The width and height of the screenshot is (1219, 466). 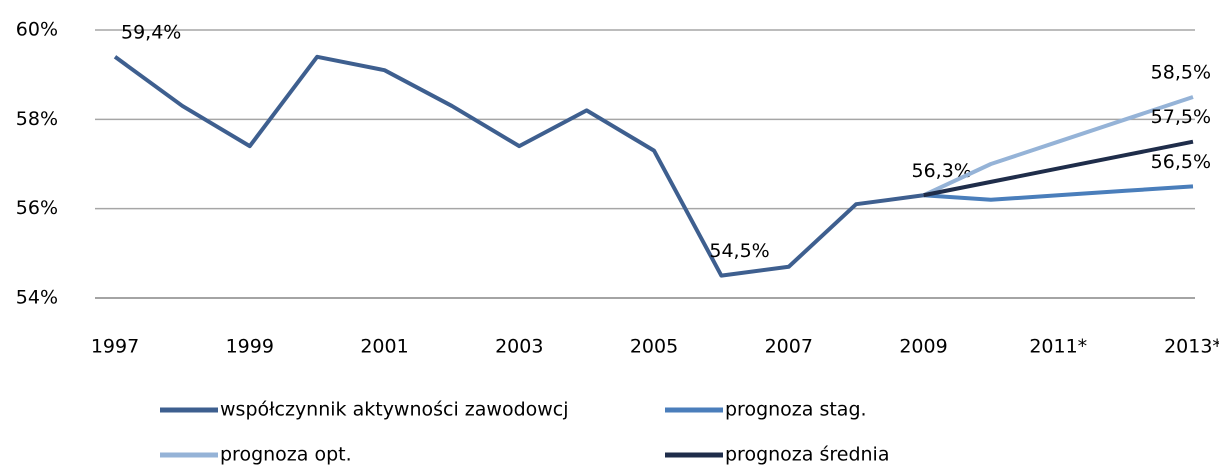 I want to click on y-tick-label: 60%, so click(x=37, y=30).